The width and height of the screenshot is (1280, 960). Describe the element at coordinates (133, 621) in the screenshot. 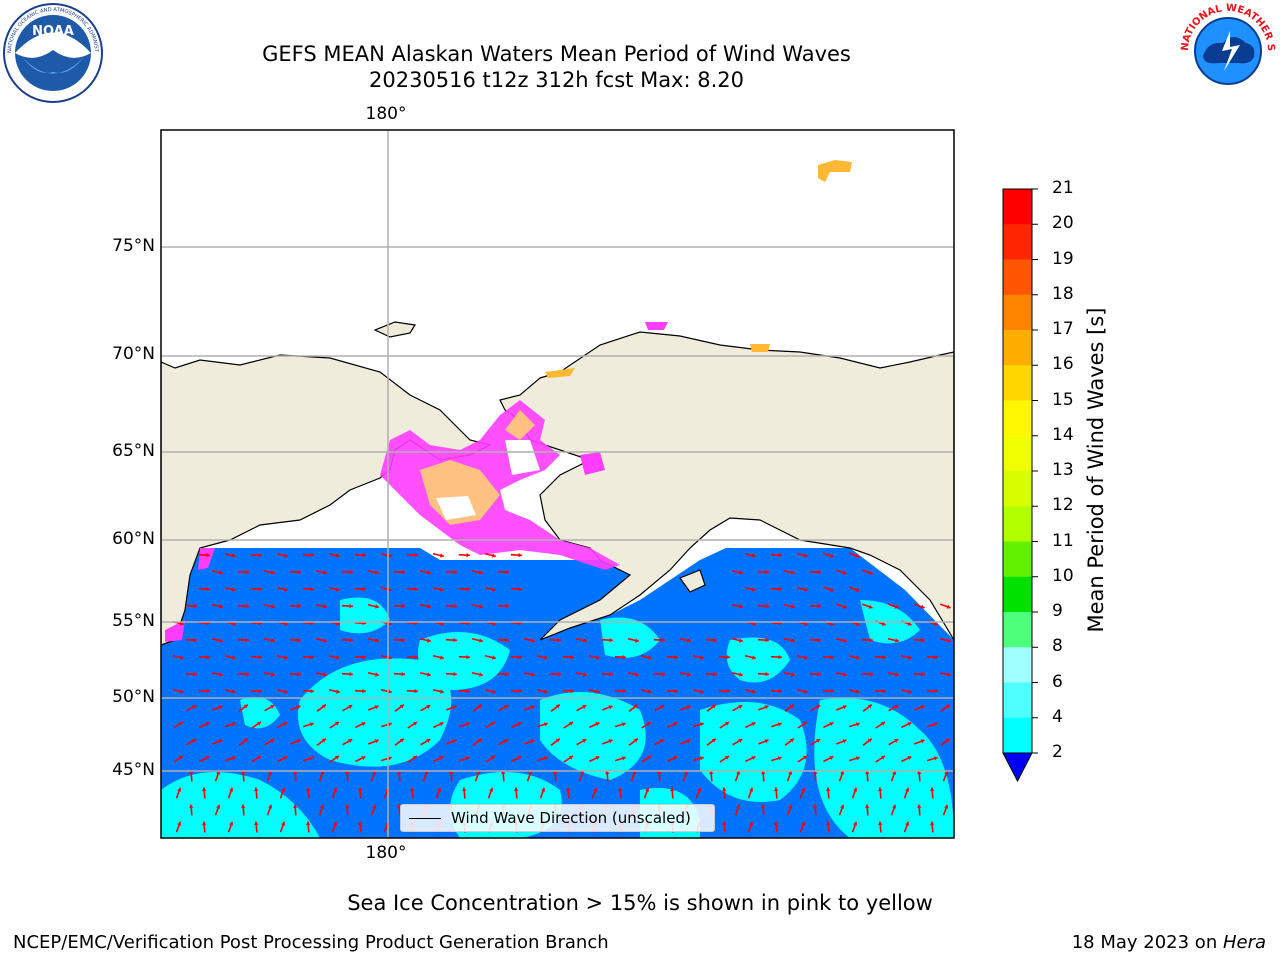

I see `lat-label-55: 55°N` at that location.